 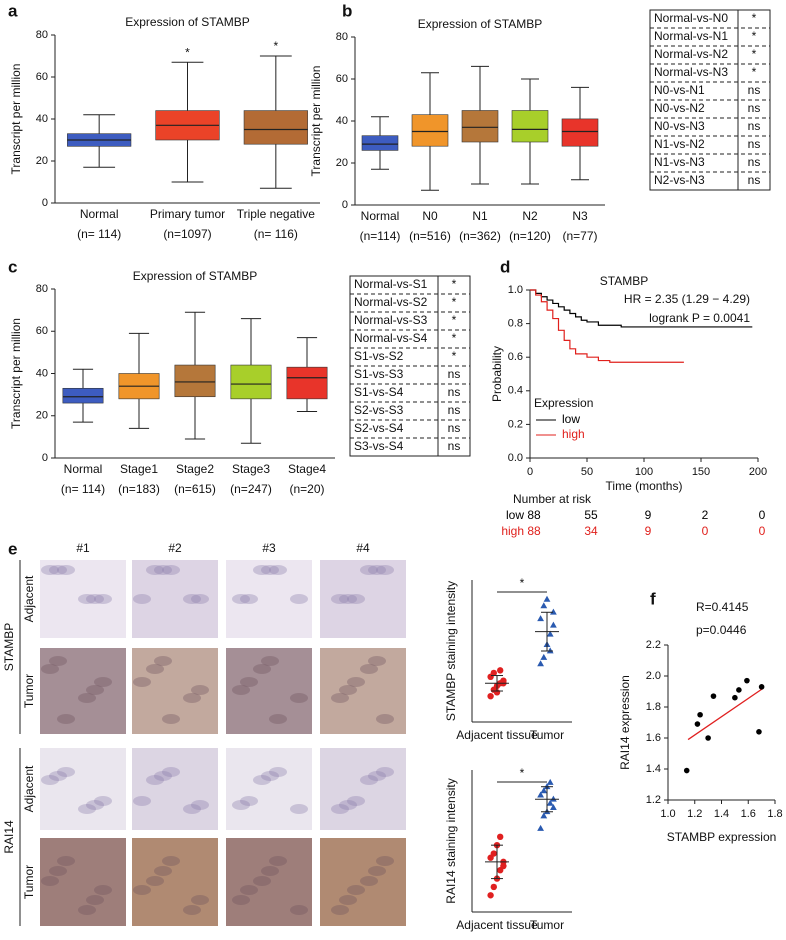 What do you see at coordinates (580, 216) in the screenshot?
I see `x-tick-label: N3` at bounding box center [580, 216].